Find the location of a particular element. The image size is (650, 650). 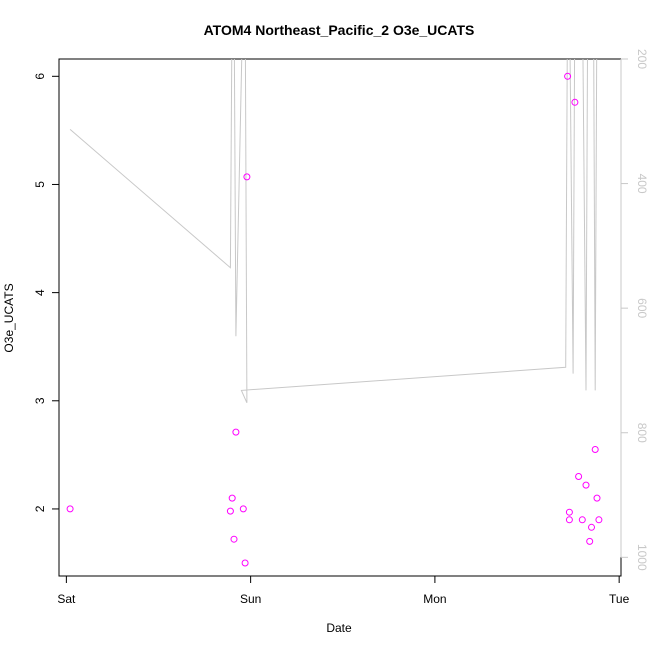

x-axis-label: Date is located at coordinates (339, 628).